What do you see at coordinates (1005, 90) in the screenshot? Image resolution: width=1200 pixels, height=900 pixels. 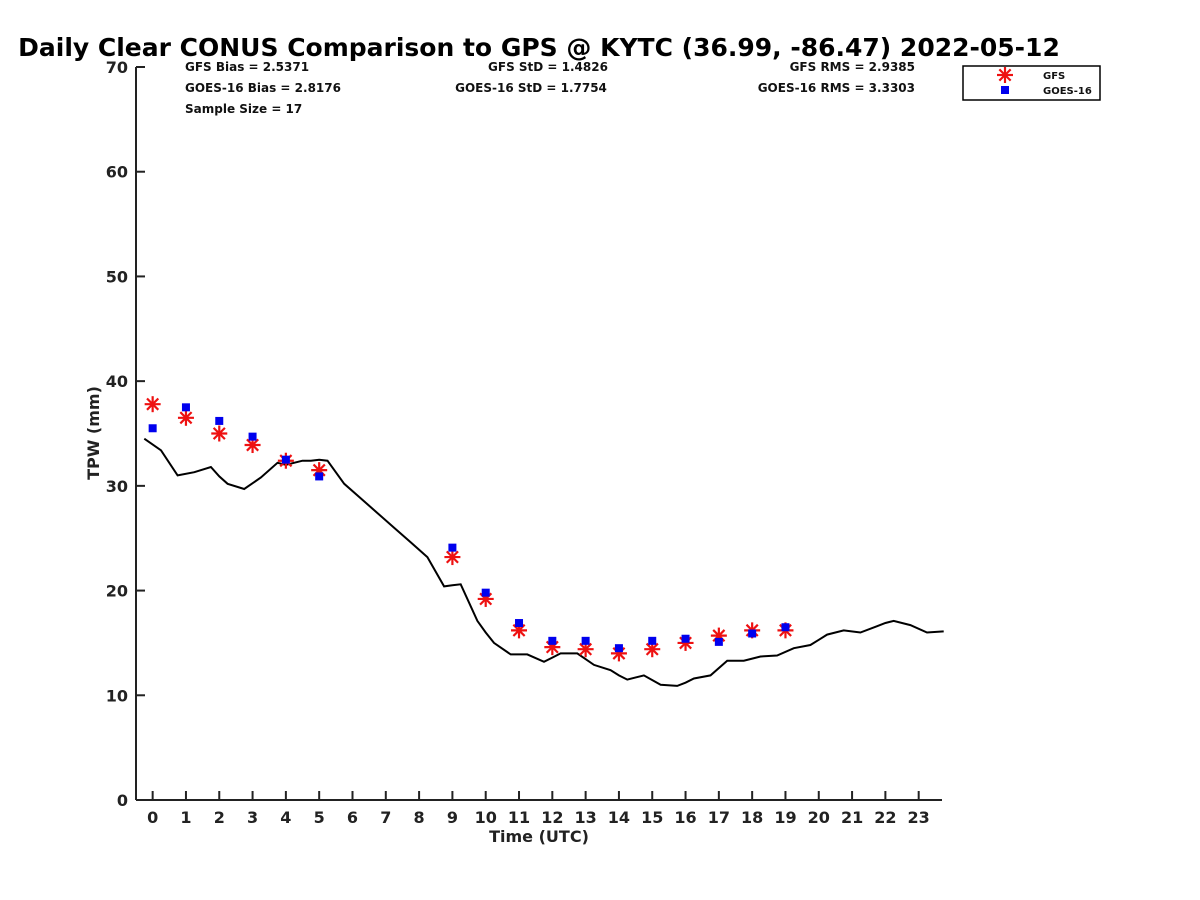 I see `legend-goes-marker` at bounding box center [1005, 90].